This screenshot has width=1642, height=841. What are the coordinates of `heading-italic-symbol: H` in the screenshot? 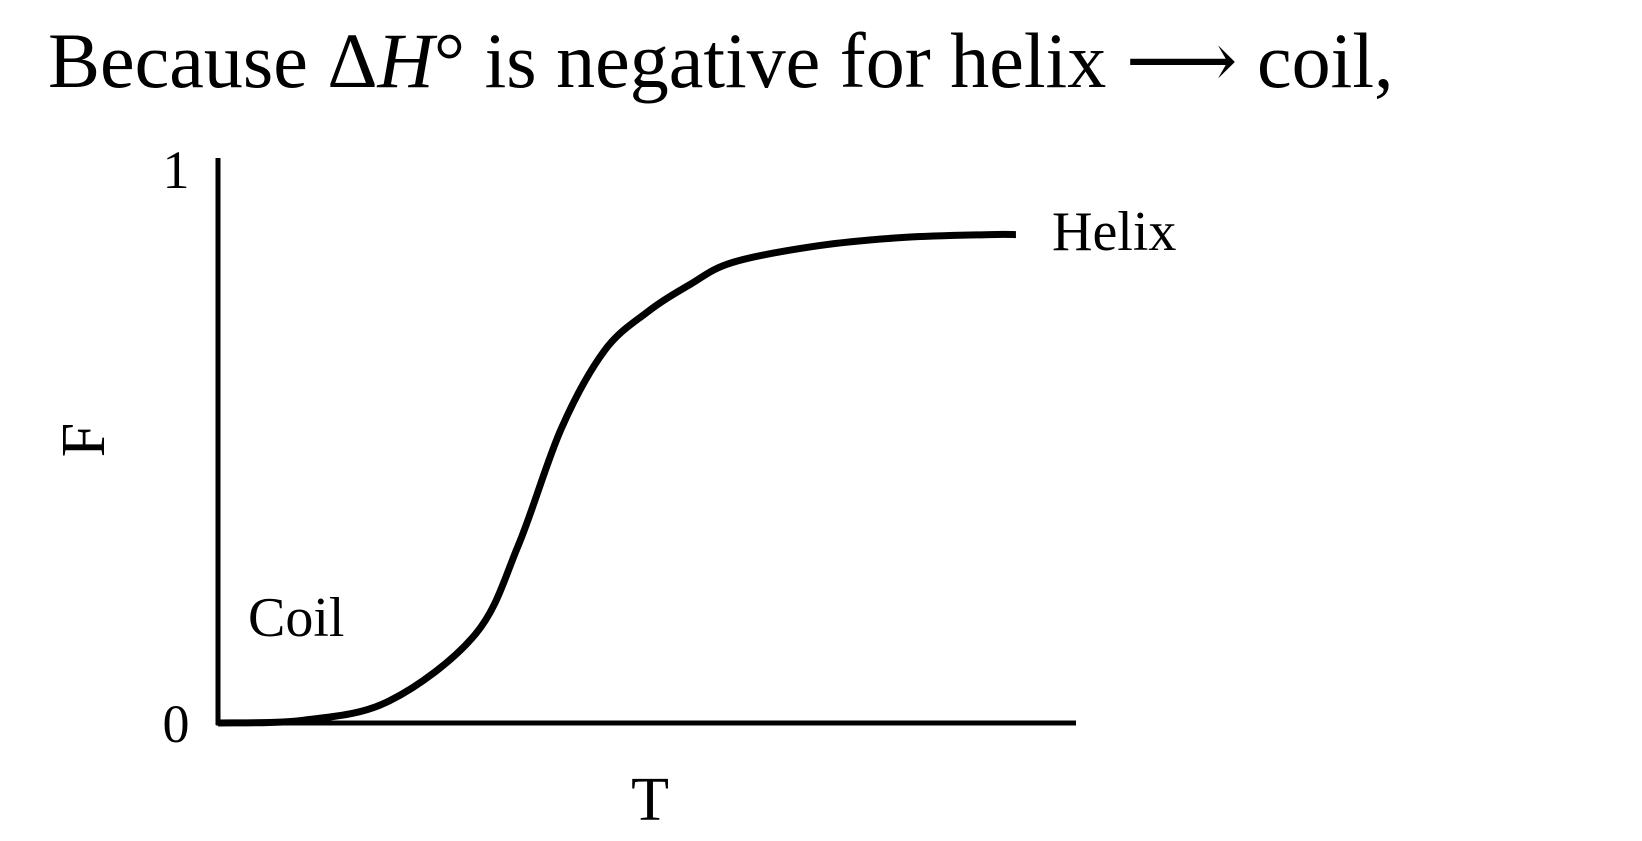 It's located at (405, 60).